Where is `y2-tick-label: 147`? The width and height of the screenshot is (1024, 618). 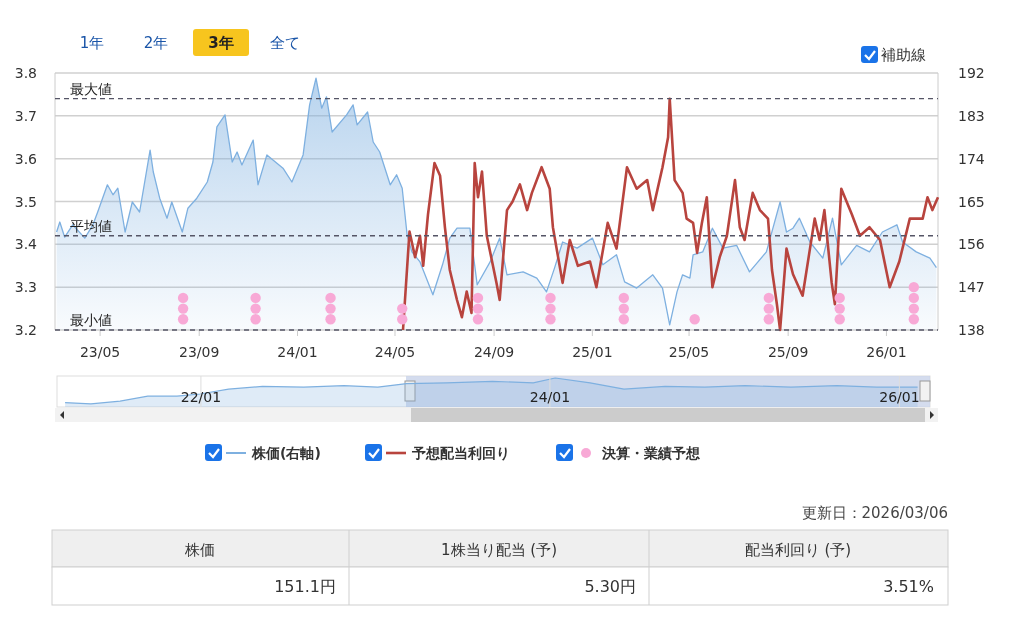
y2-tick-label: 147 is located at coordinates (971, 287).